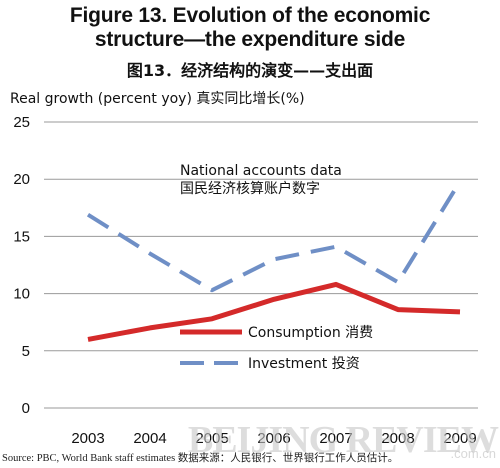 This screenshot has width=500, height=468. I want to click on y-tick-label: 15, so click(21, 236).